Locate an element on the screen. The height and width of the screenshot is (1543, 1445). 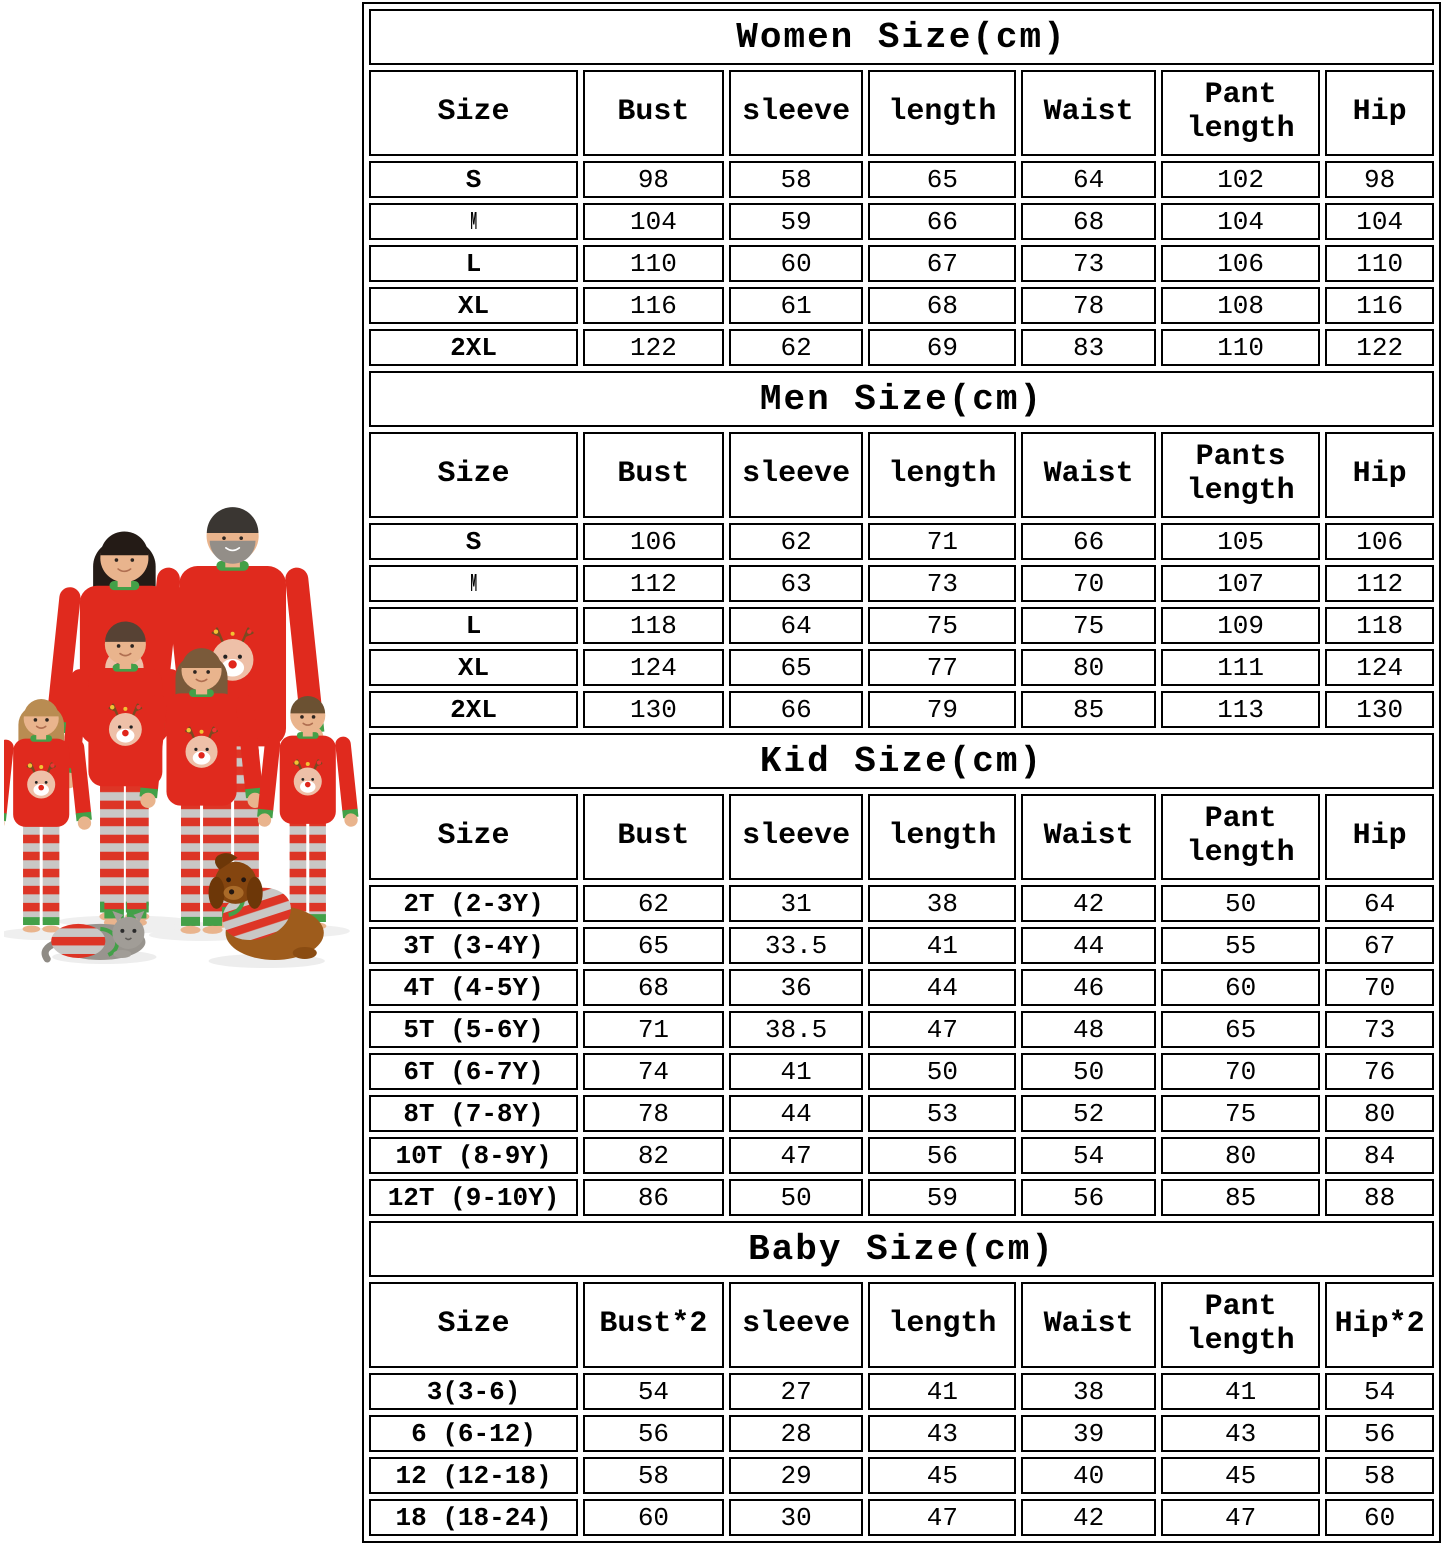
table-row: S 106 62 71 66 105 106 is located at coordinates (901, 541).